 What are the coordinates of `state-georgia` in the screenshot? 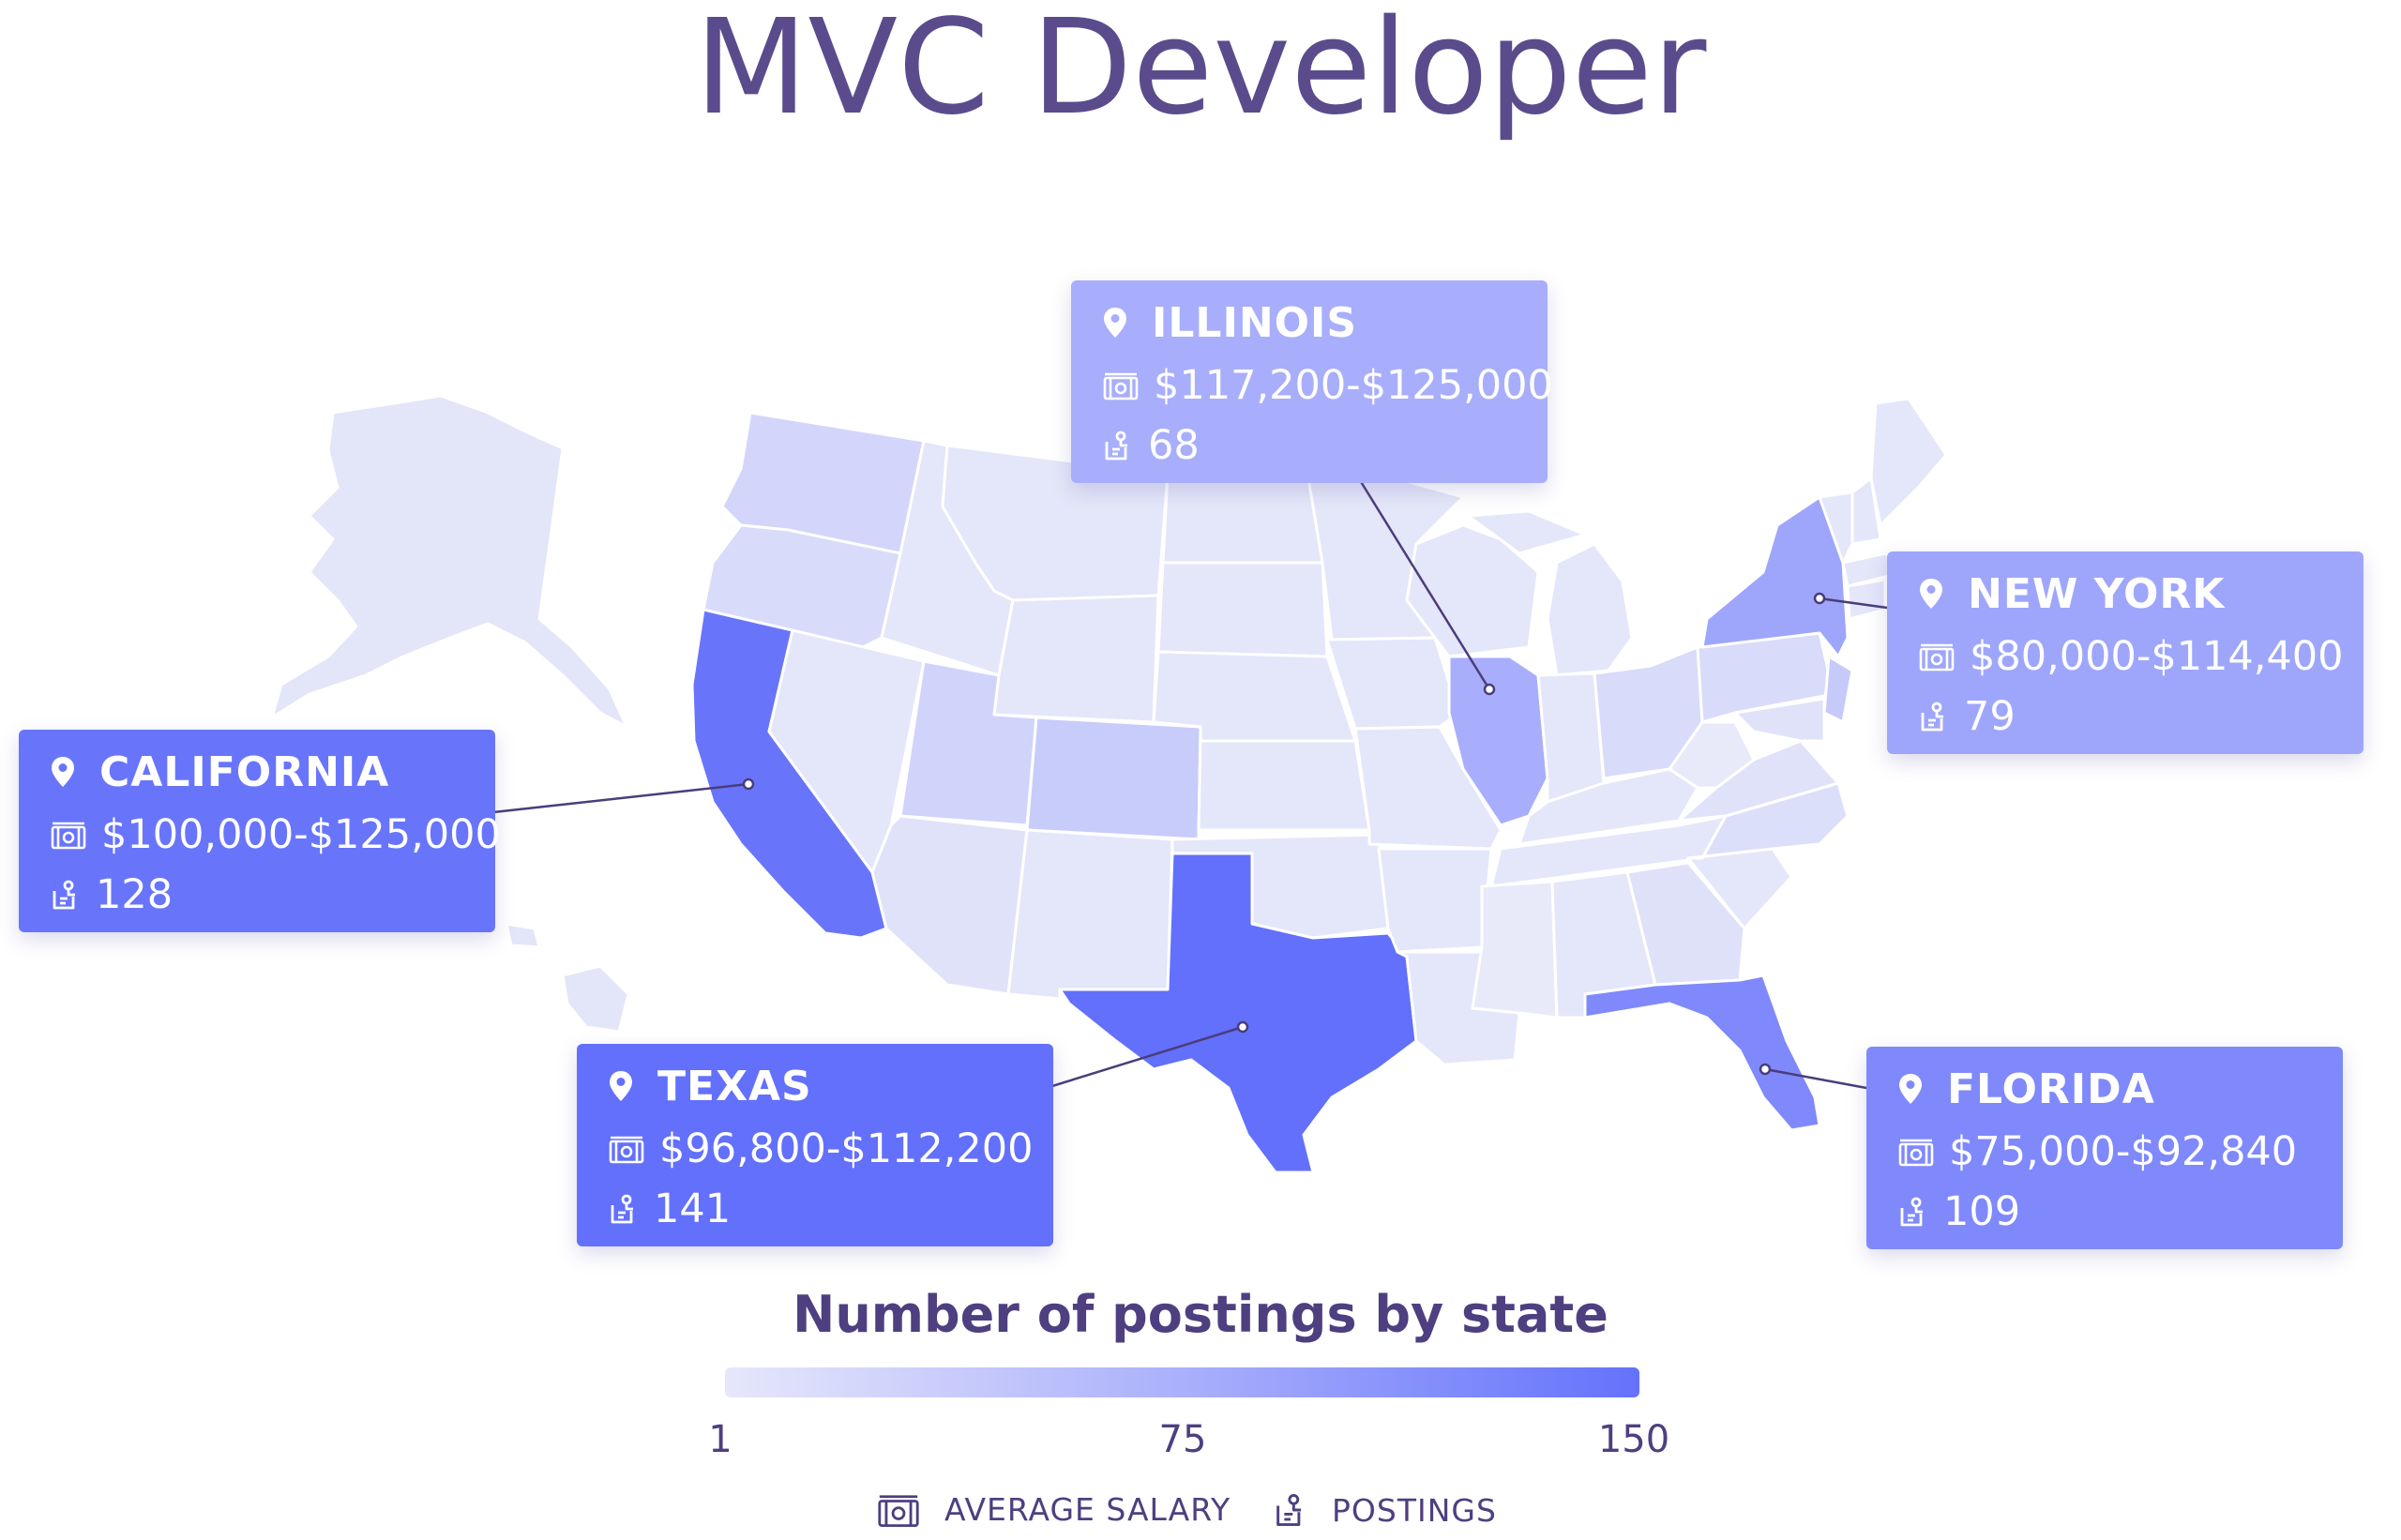 It's located at (1685, 924).